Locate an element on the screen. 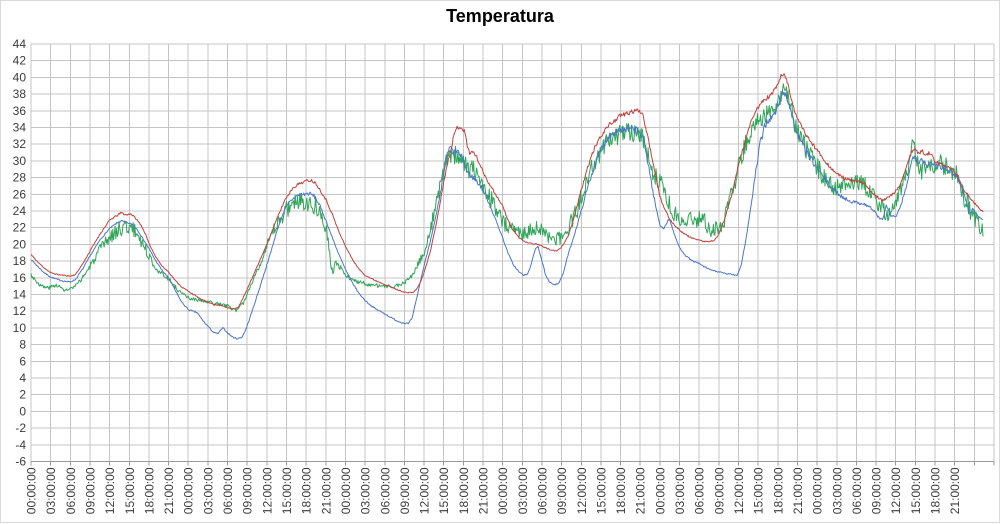  y-tick-label: 18 is located at coordinates (20, 261).